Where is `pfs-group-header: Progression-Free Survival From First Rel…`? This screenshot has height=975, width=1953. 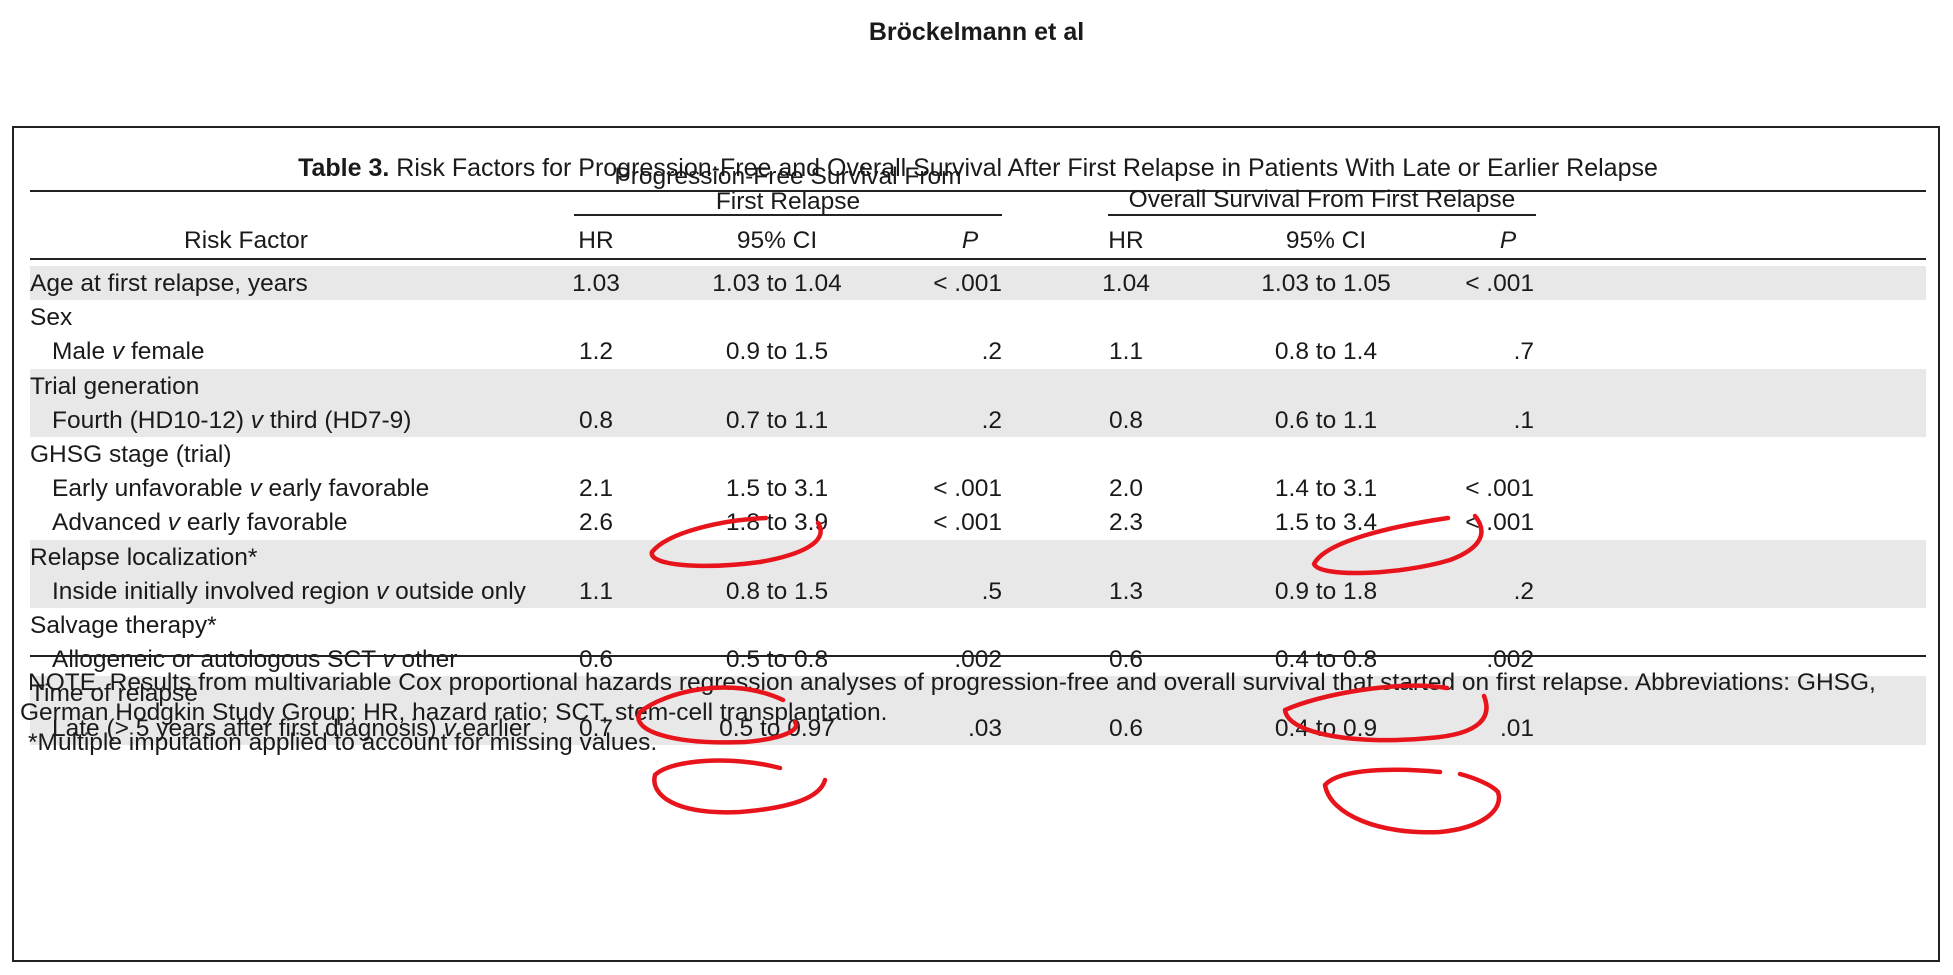
pfs-group-header: Progression-Free Survival From First Rel… is located at coordinates (788, 189).